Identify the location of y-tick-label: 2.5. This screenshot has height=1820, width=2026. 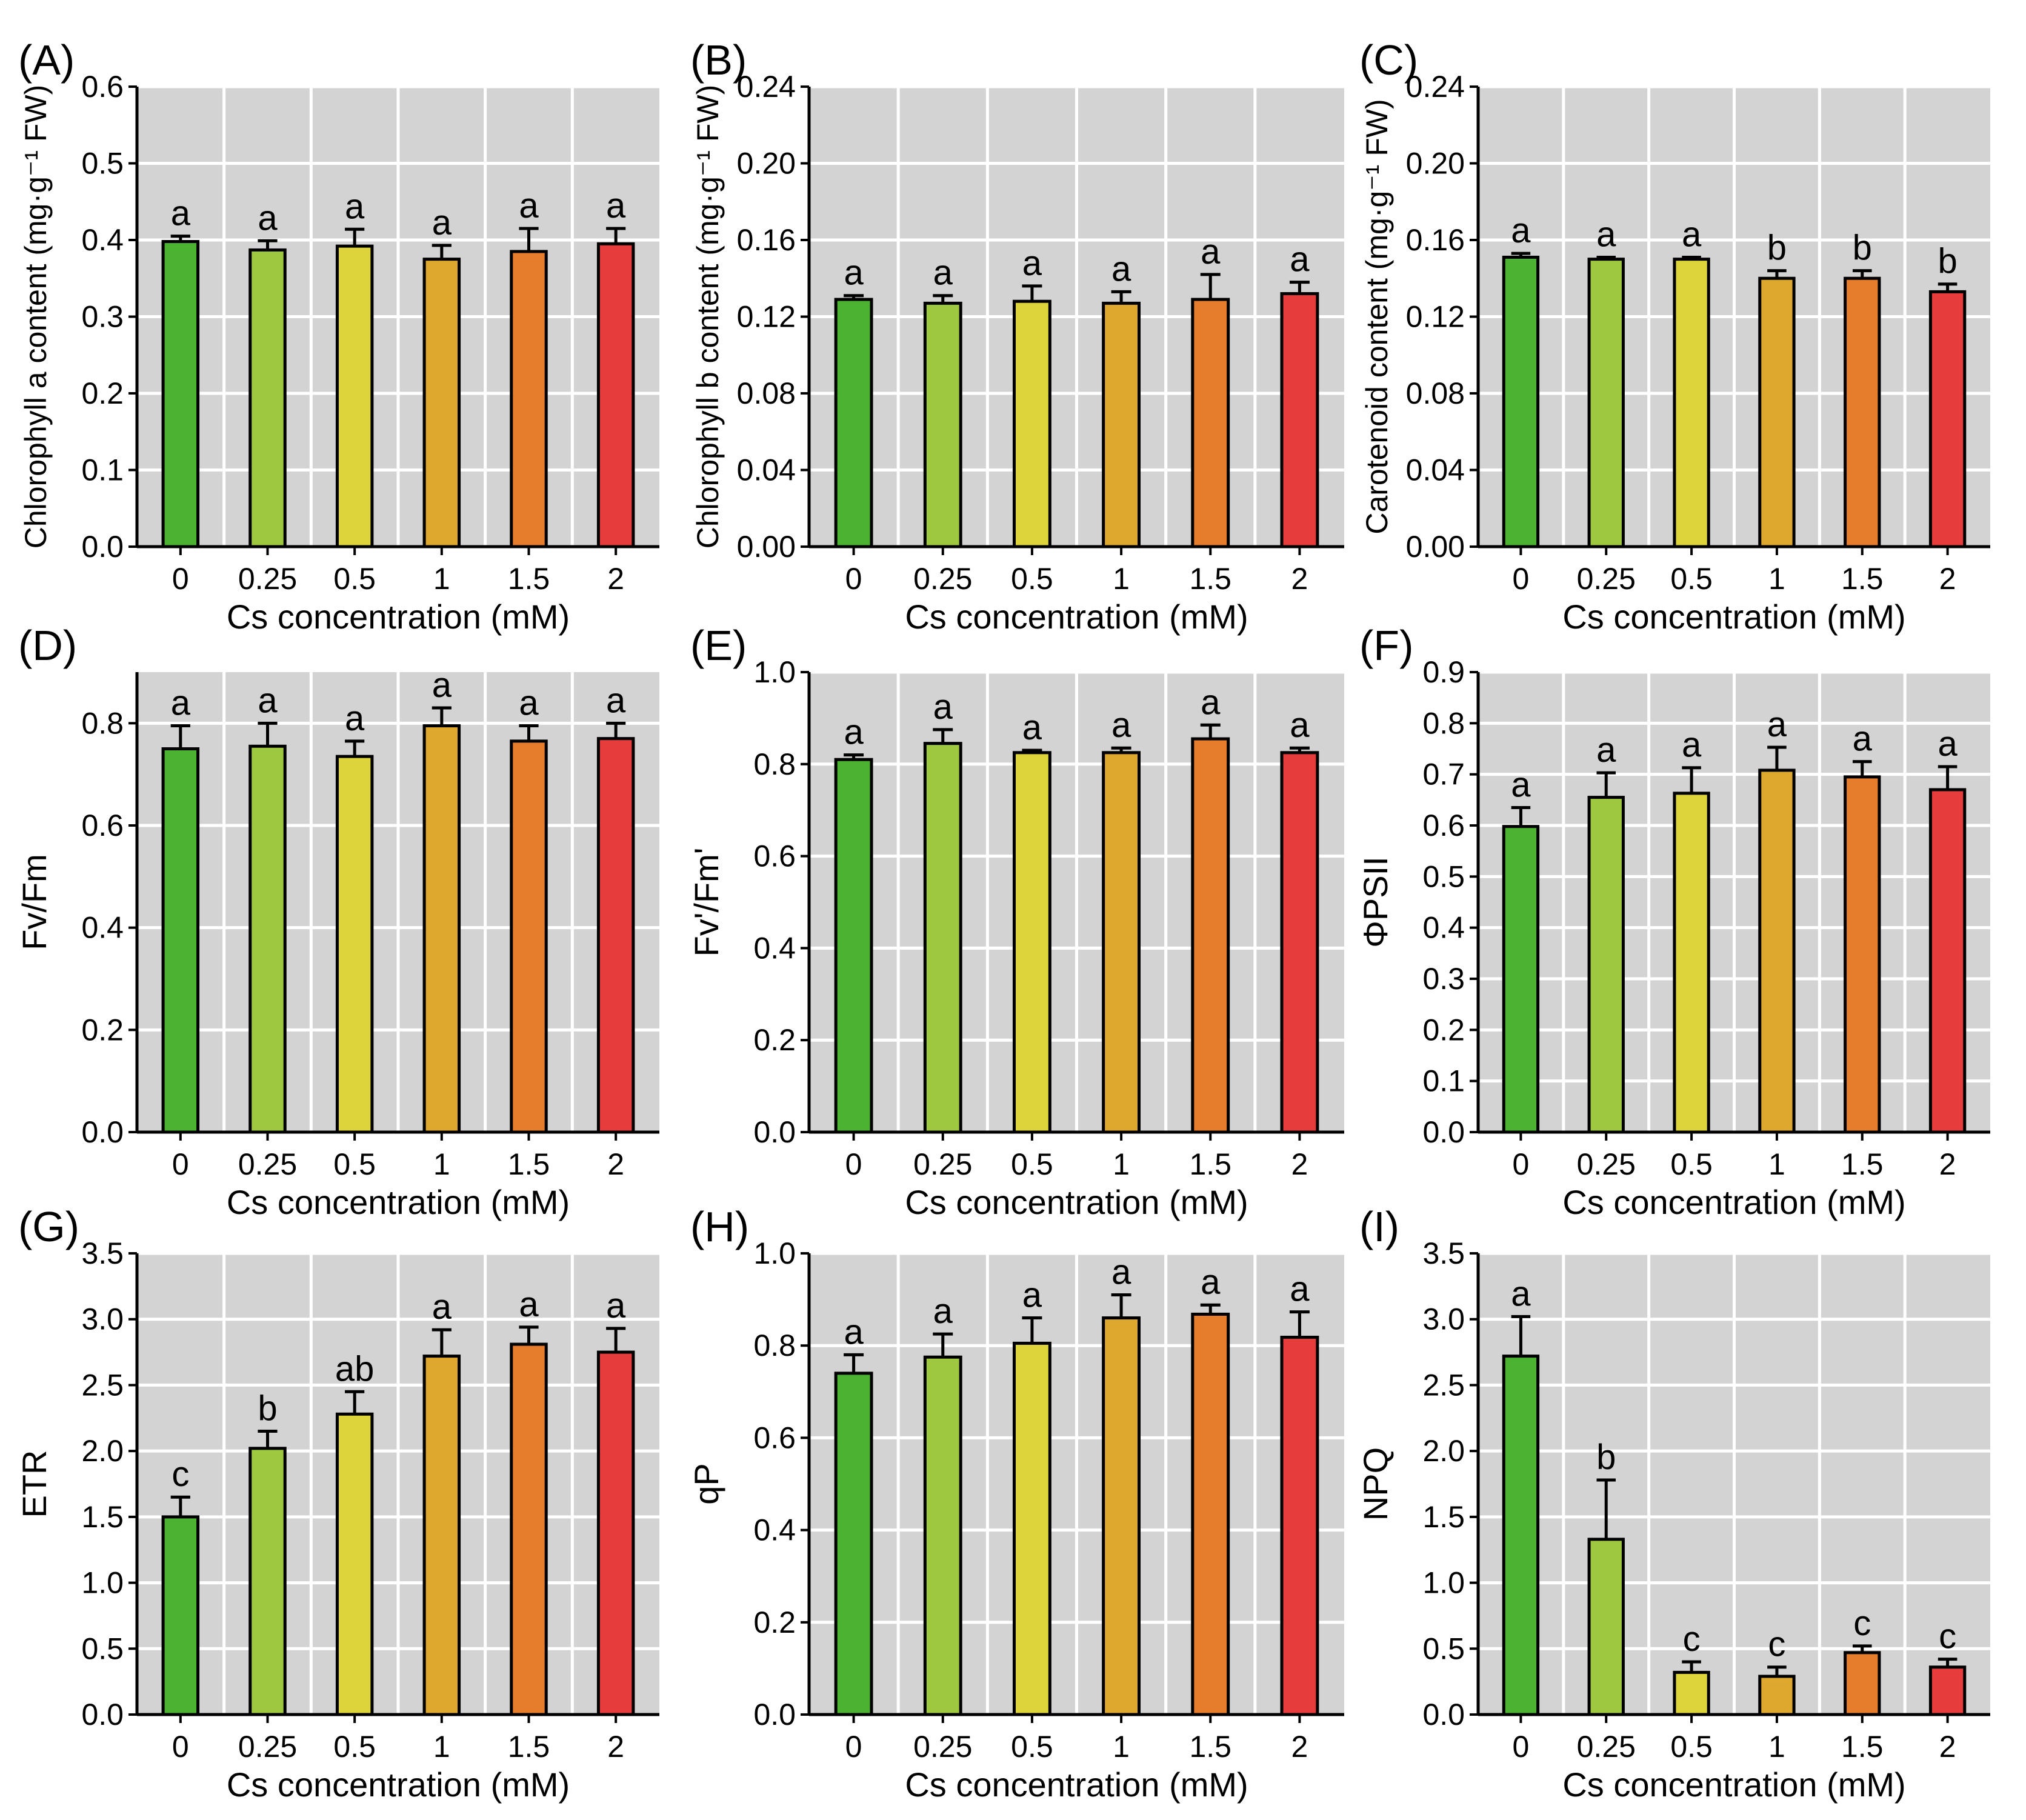
(1443, 1385).